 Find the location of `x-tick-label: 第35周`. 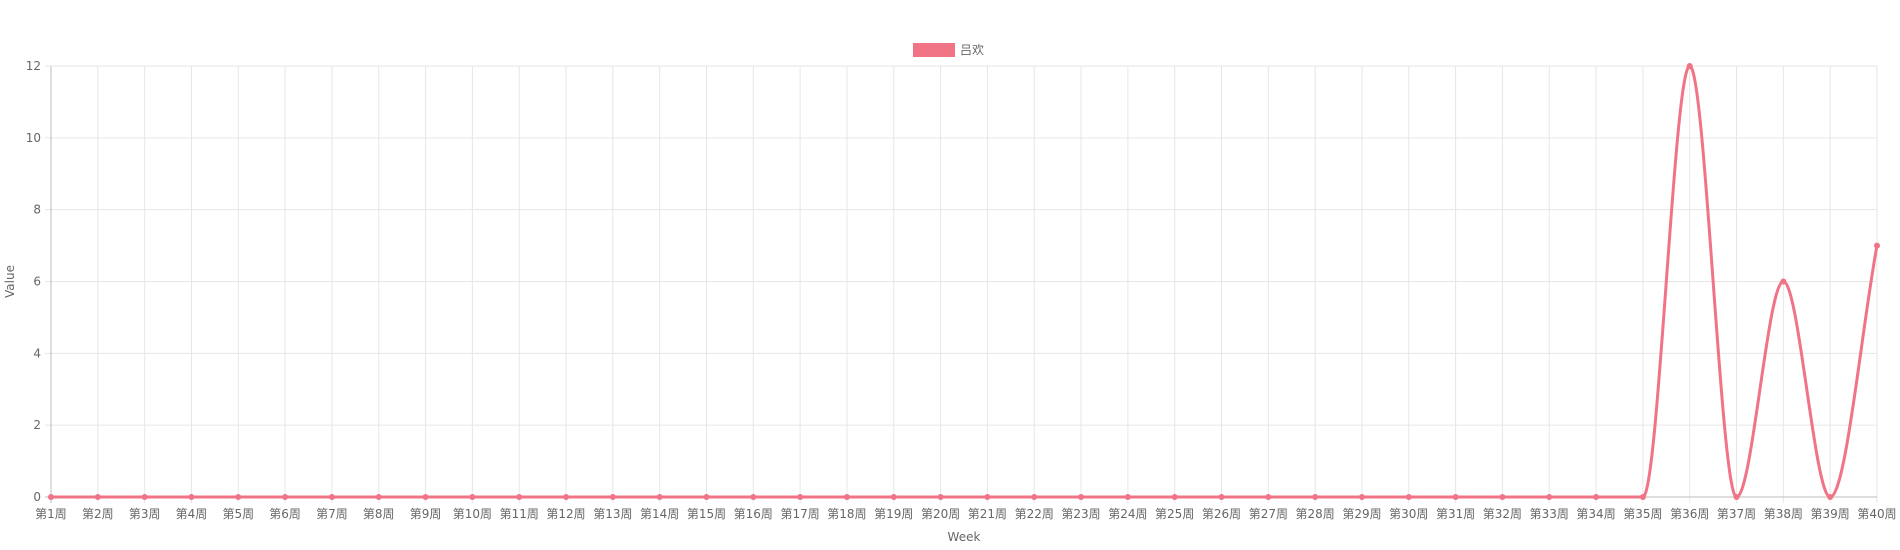

x-tick-label: 第35周 is located at coordinates (1642, 514).